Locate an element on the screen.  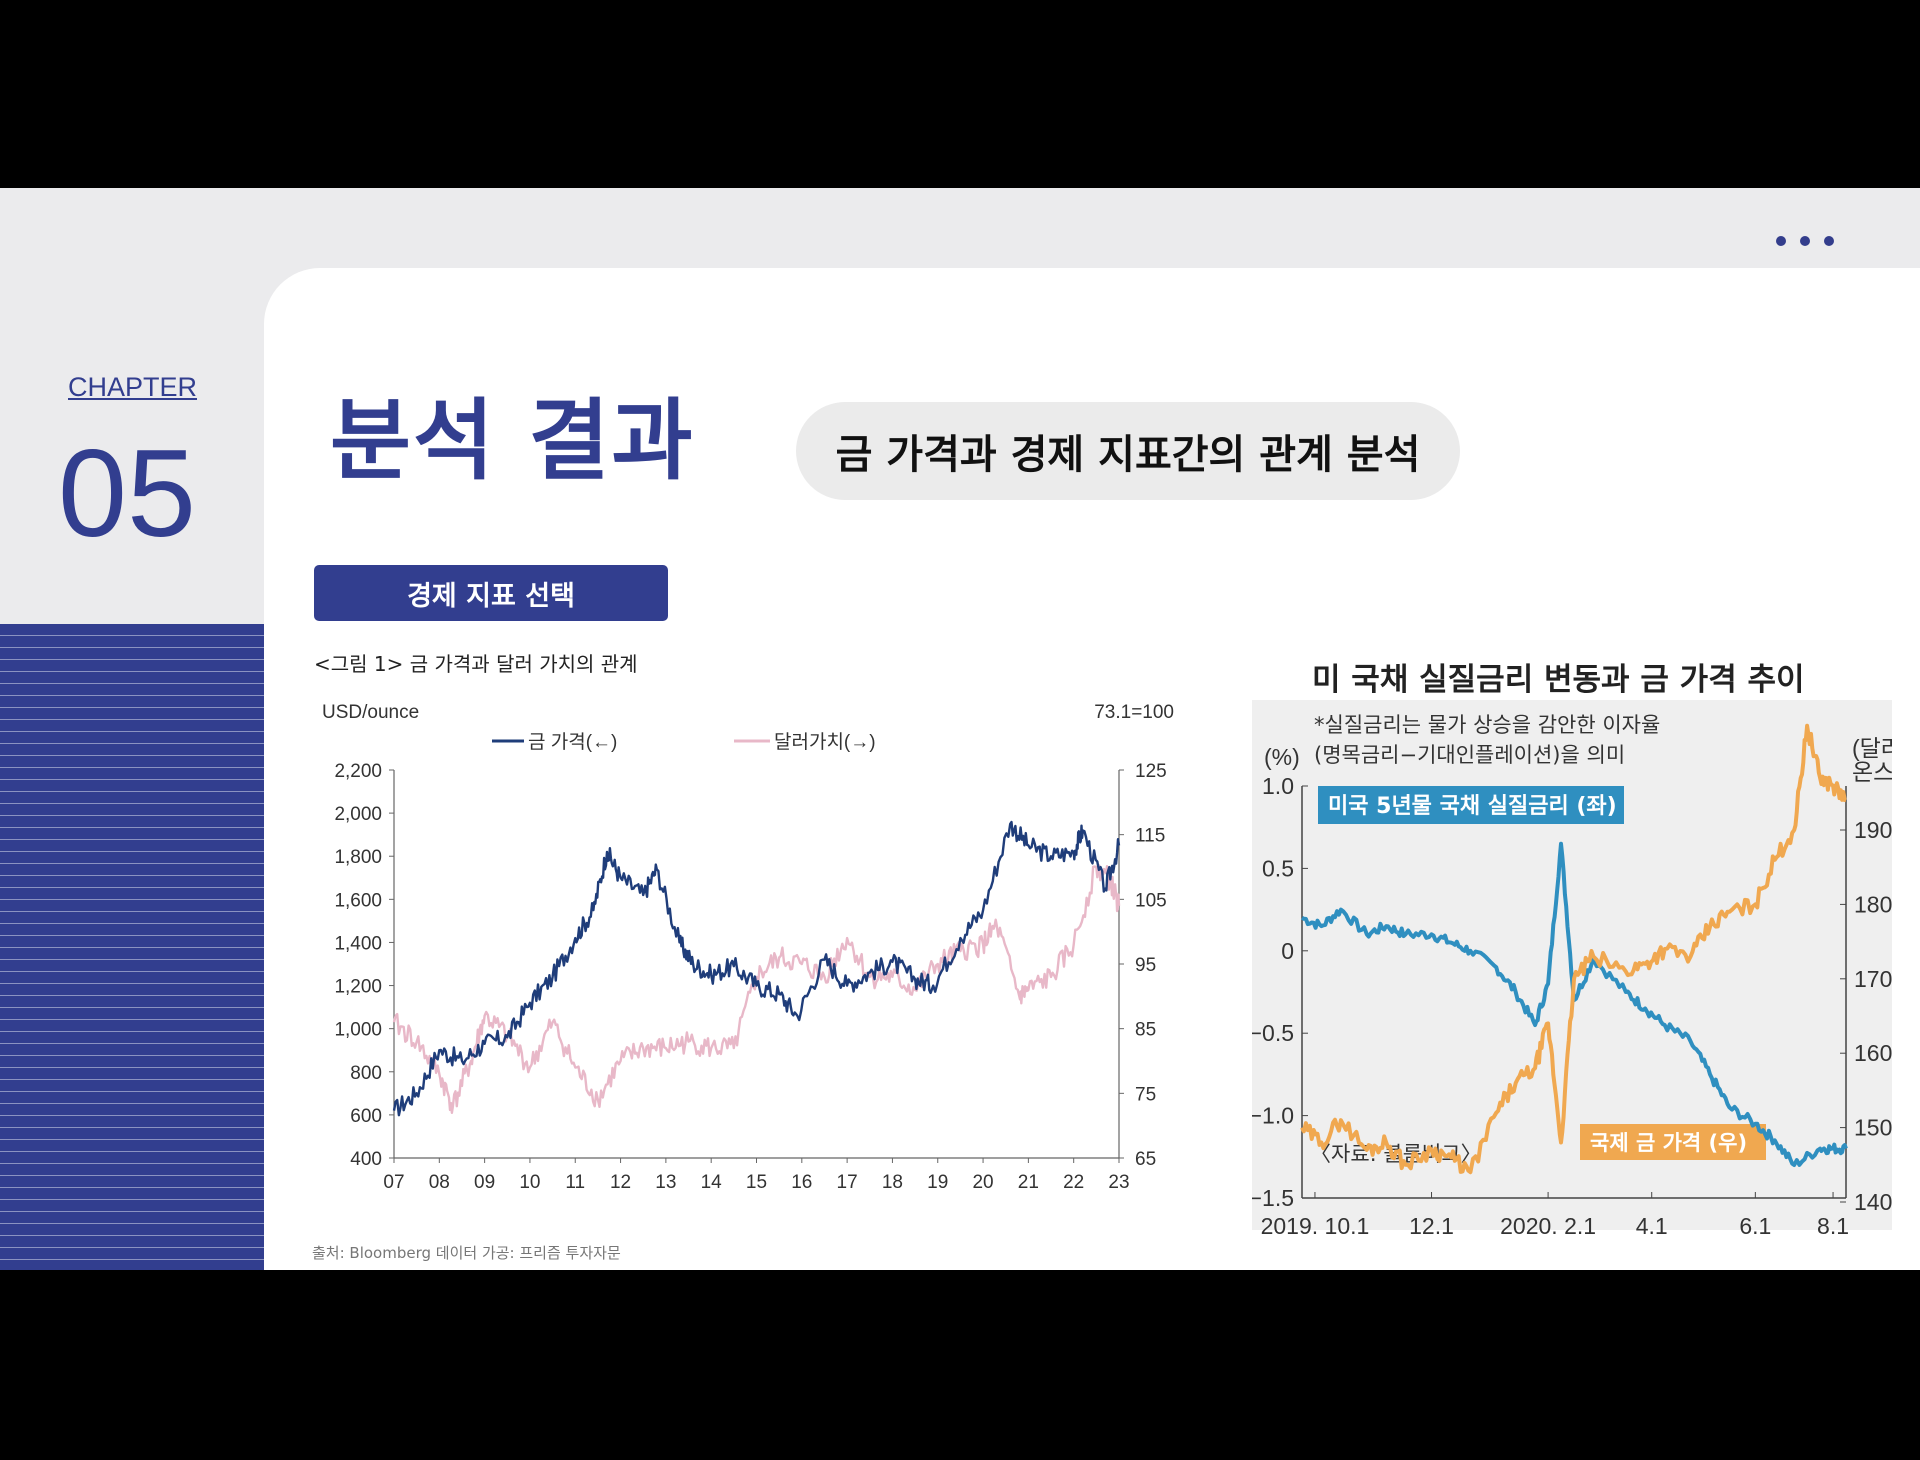
page-title: 분석 결과 is located at coordinates (512, 440).